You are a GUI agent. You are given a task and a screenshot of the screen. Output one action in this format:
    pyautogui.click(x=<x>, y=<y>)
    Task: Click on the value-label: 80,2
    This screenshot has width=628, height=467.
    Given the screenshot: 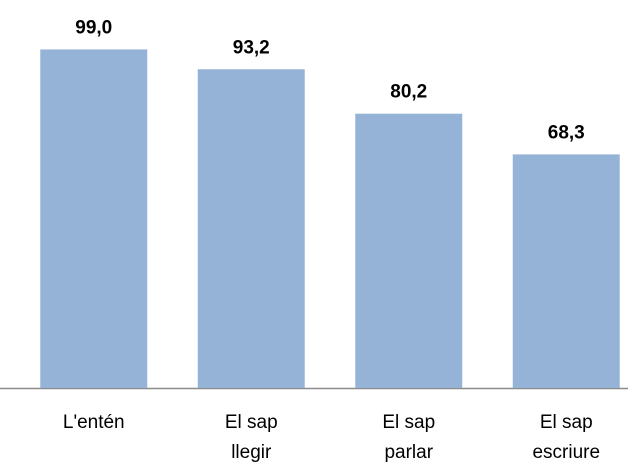 What is the action you would take?
    pyautogui.click(x=408, y=92)
    